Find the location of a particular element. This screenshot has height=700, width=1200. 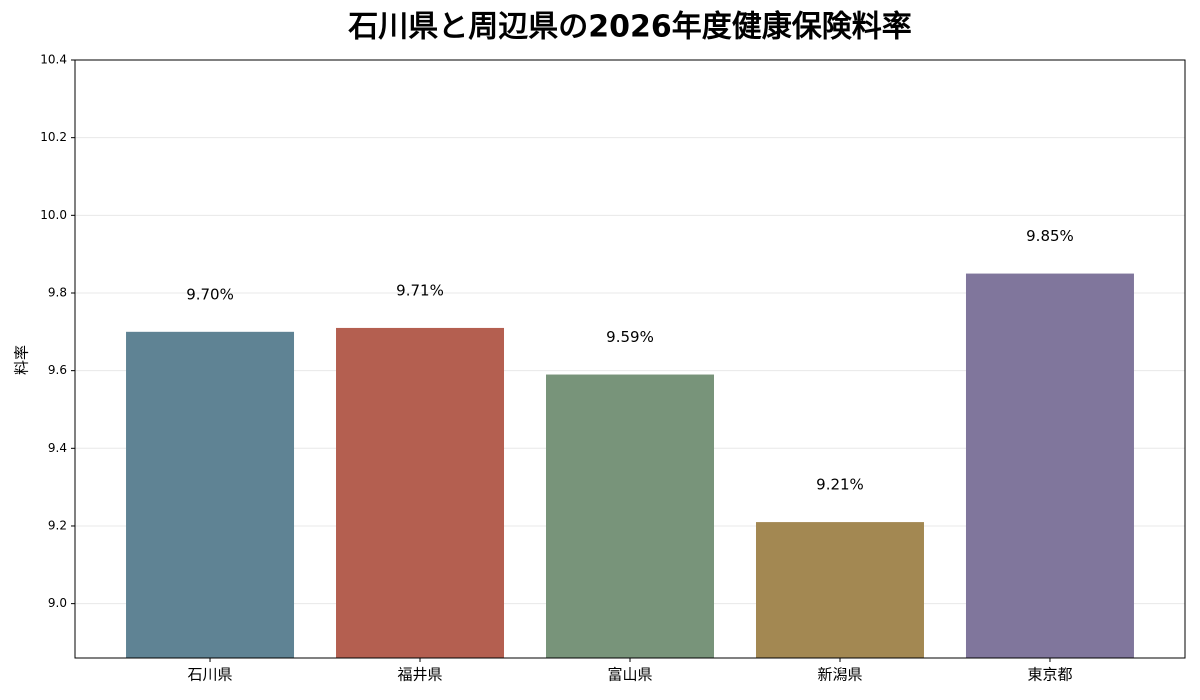

y-tick-label: 10.4 is located at coordinates (53, 60).